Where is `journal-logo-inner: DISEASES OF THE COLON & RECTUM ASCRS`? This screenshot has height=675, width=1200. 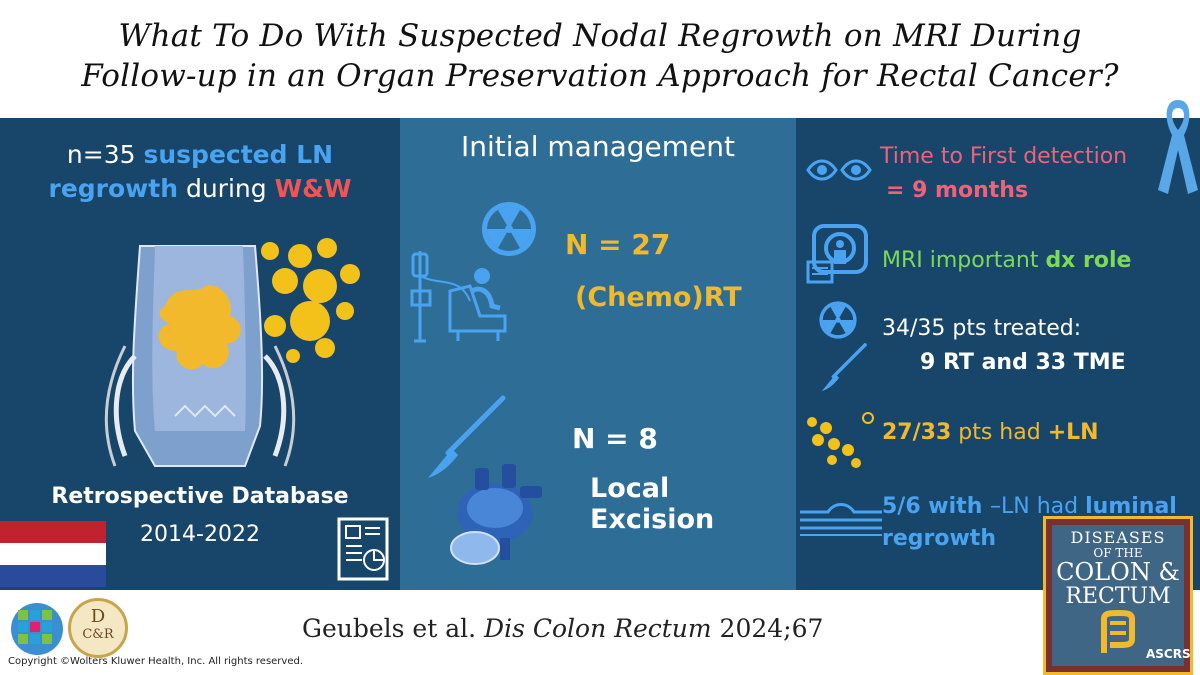
journal-logo-inner: DISEASES OF THE COLON & RECTUM ASCRS is located at coordinates (1121, 595).